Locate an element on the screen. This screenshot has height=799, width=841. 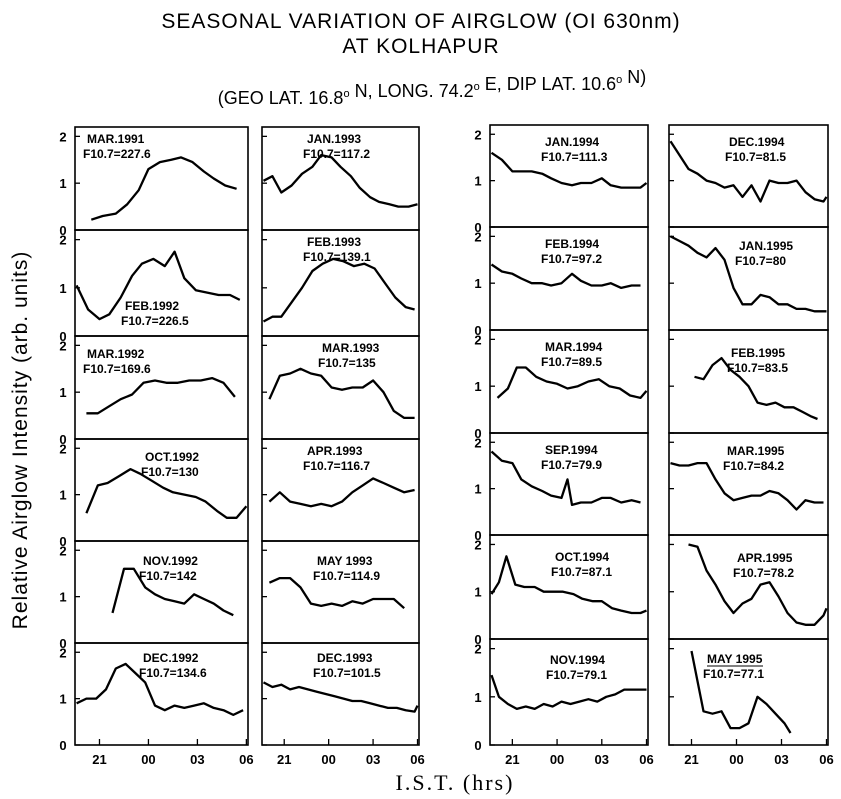
panel-flux-19: F10.7=81.5 is located at coordinates (755, 157).